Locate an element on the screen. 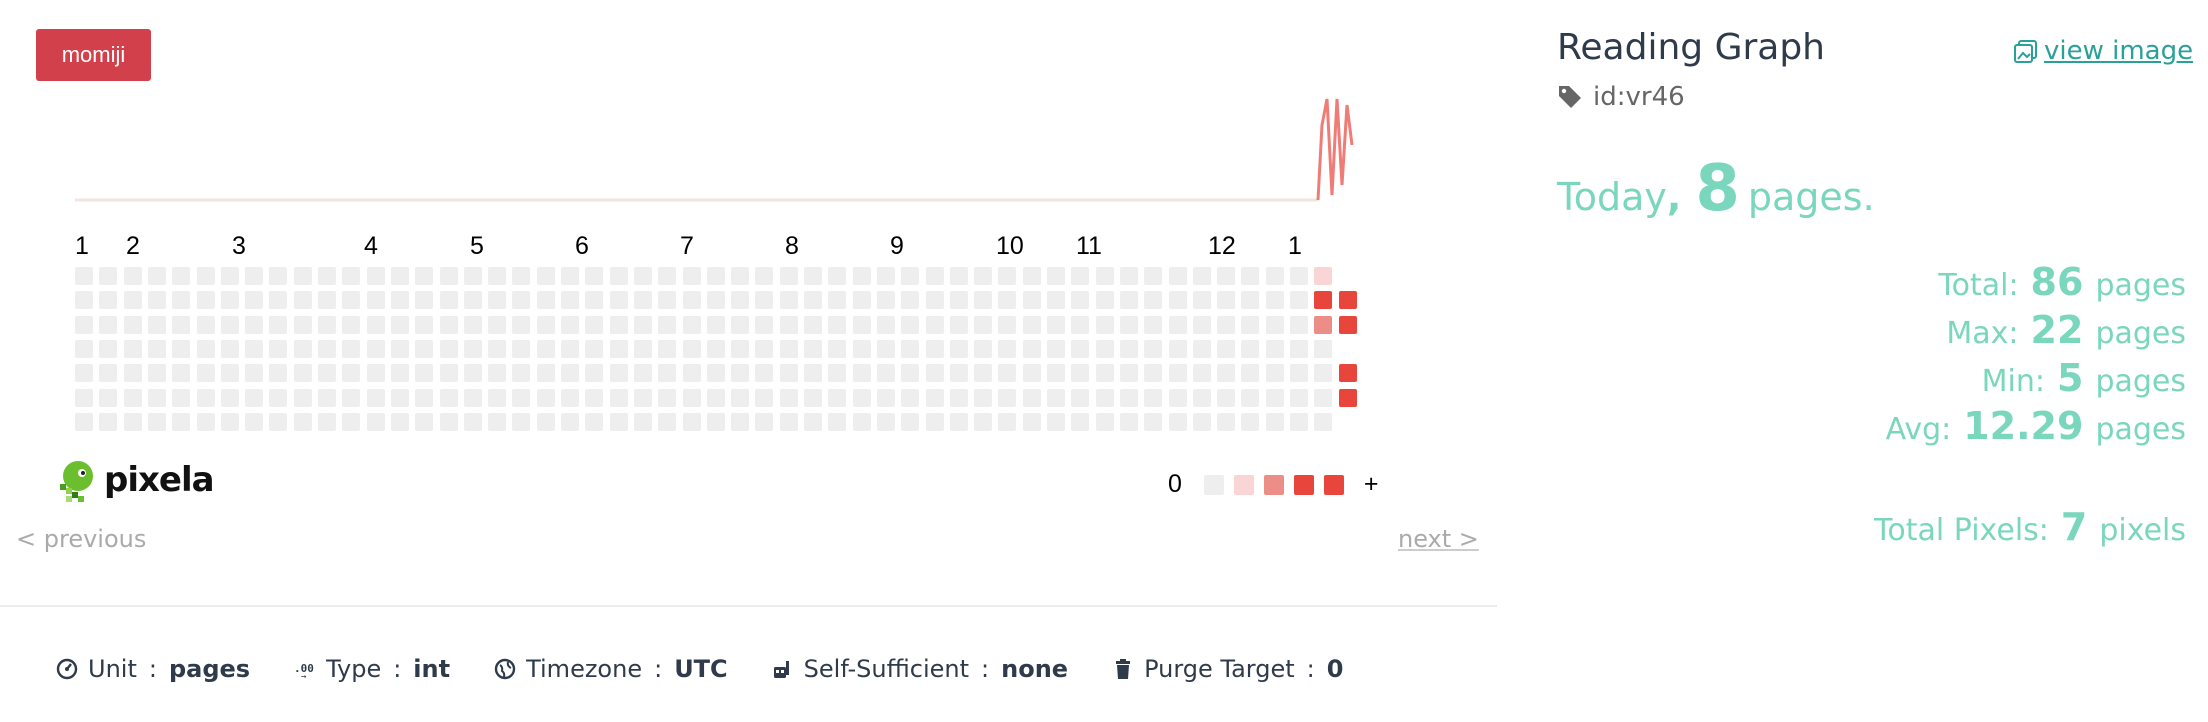 Image resolution: width=2208 pixels, height=722 pixels. next-link: next > is located at coordinates (1438, 539).